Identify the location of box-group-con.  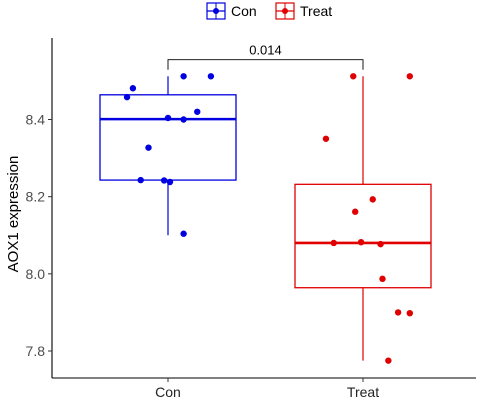
(168, 155).